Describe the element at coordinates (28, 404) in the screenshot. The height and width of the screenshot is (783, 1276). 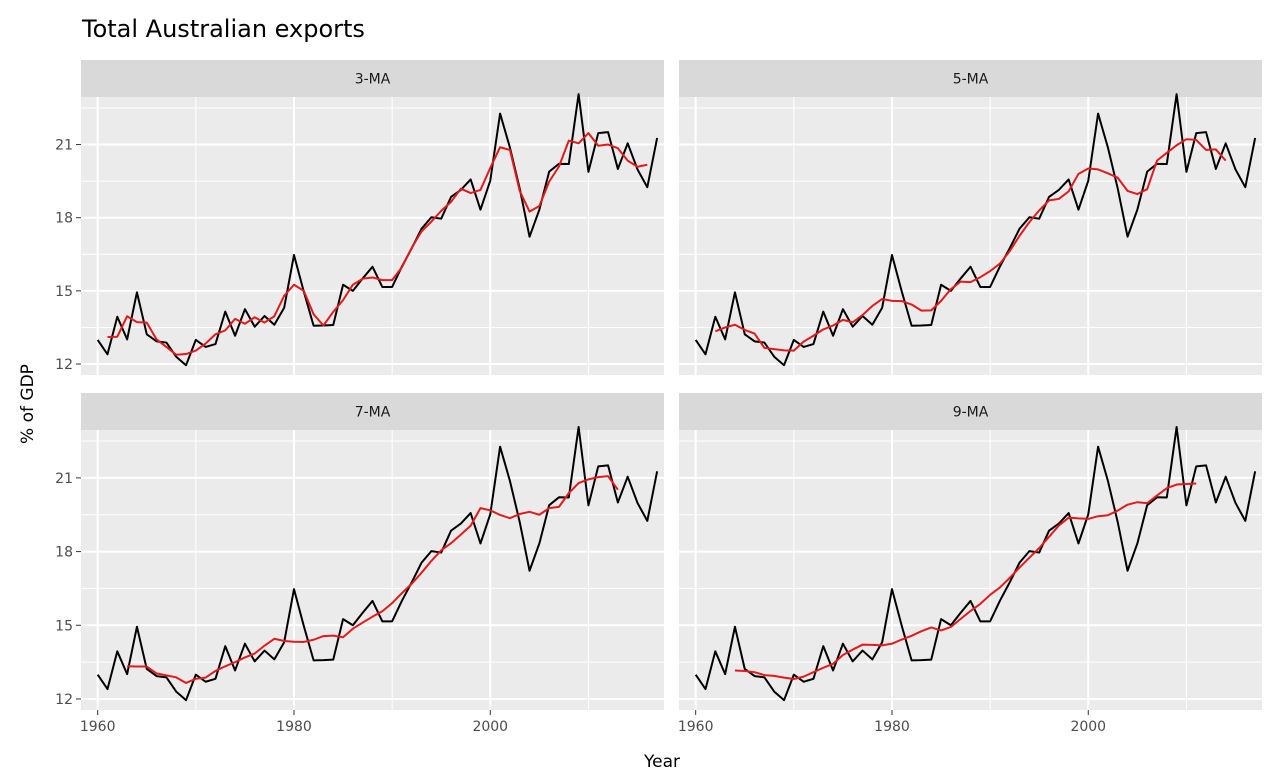
I see `y-axis-title: % of GDP` at that location.